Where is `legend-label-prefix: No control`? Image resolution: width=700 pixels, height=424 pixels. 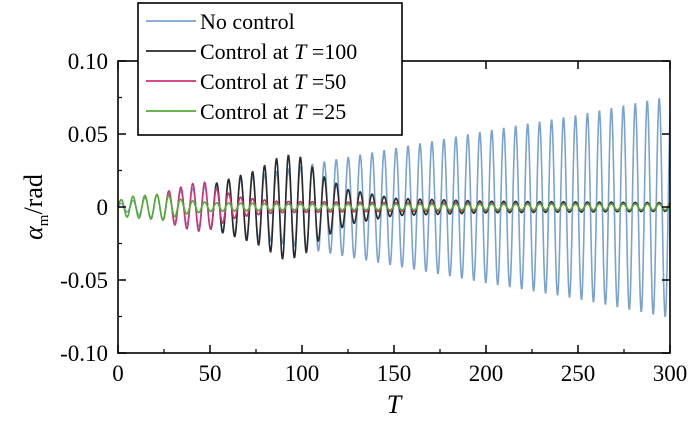
legend-label-prefix: No control is located at coordinates (247, 21).